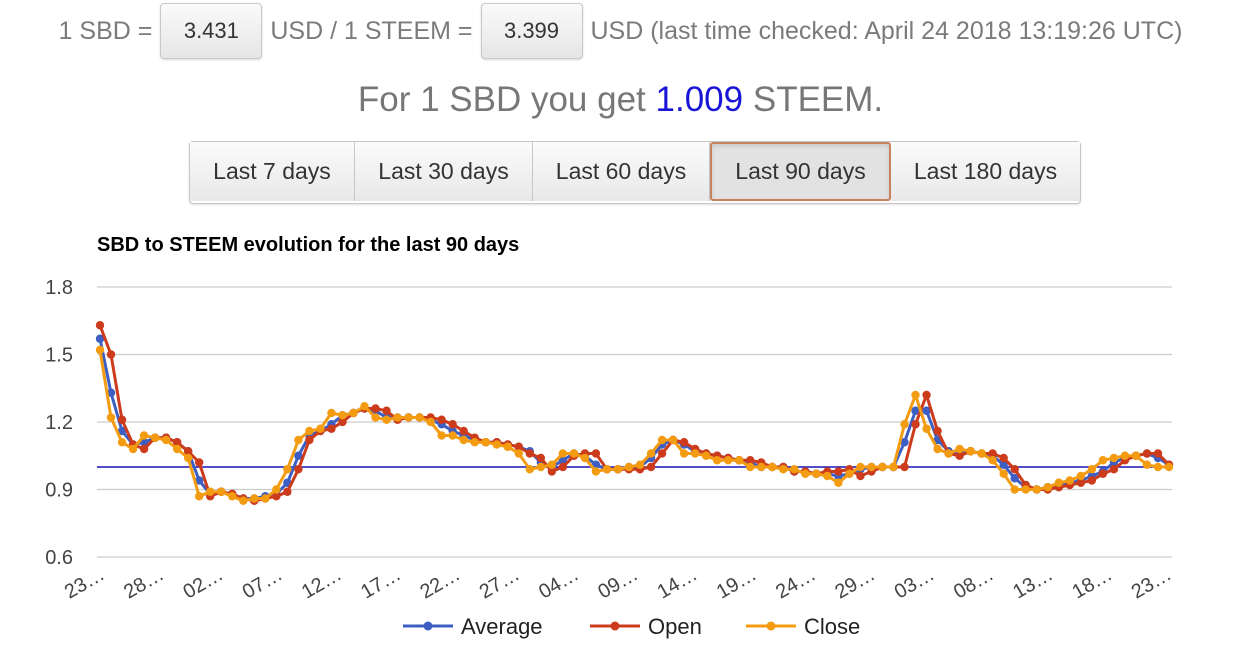  What do you see at coordinates (985, 171) in the screenshot?
I see `range-180-days-button: Last 180 days` at bounding box center [985, 171].